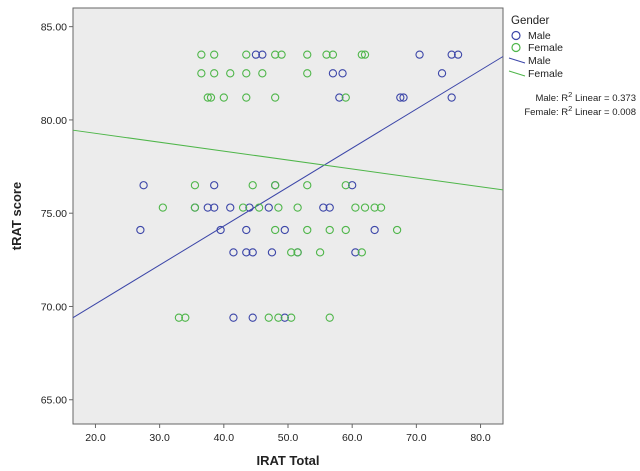  Describe the element at coordinates (159, 438) in the screenshot. I see `x-tick-label: 30.0` at that location.